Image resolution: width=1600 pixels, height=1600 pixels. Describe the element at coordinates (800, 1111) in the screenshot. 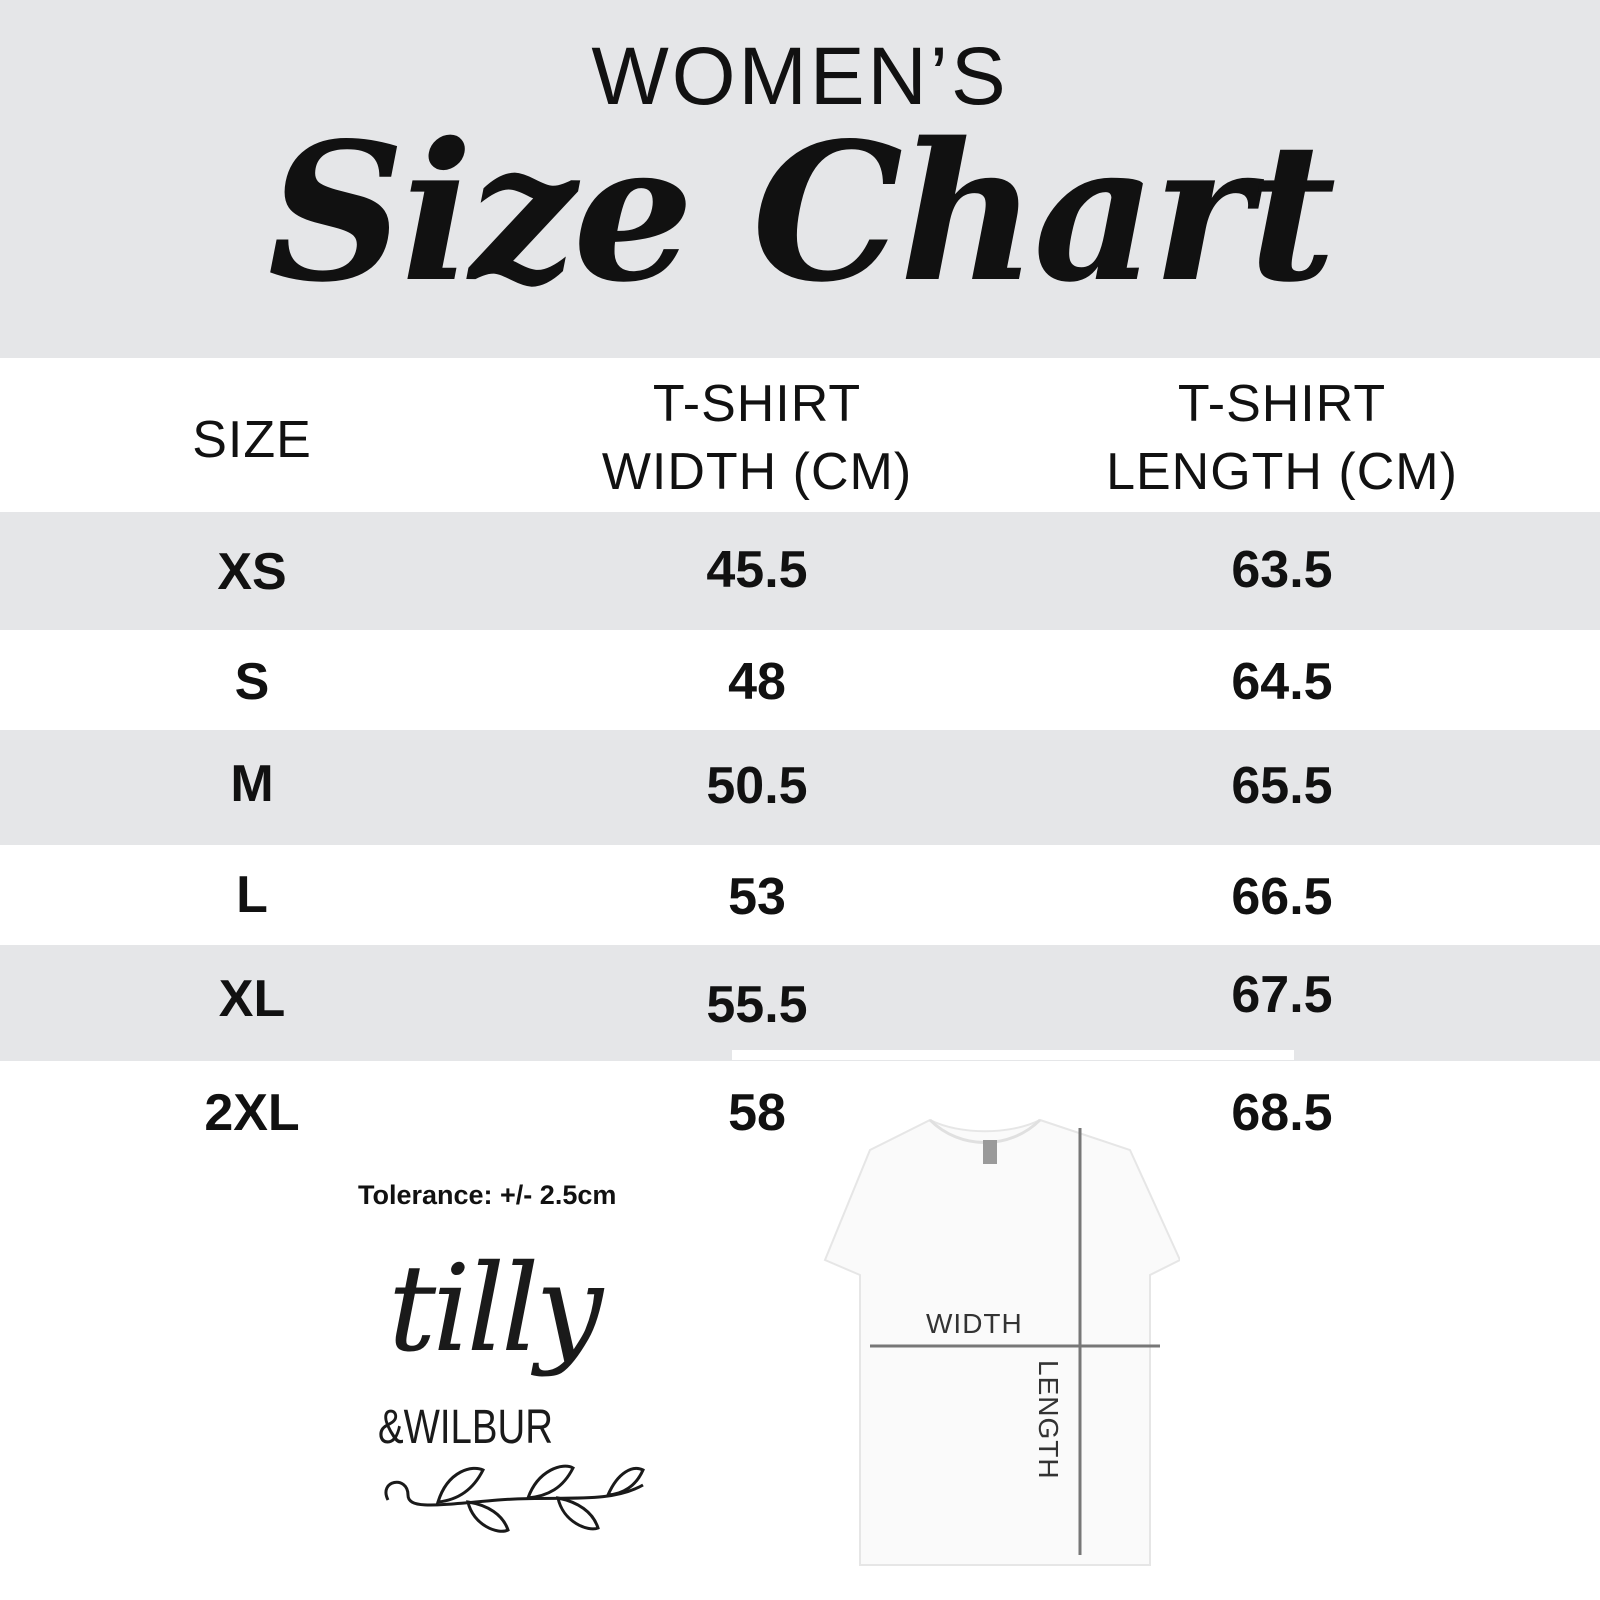

I see `table-row: 2XL 58 68.5` at that location.